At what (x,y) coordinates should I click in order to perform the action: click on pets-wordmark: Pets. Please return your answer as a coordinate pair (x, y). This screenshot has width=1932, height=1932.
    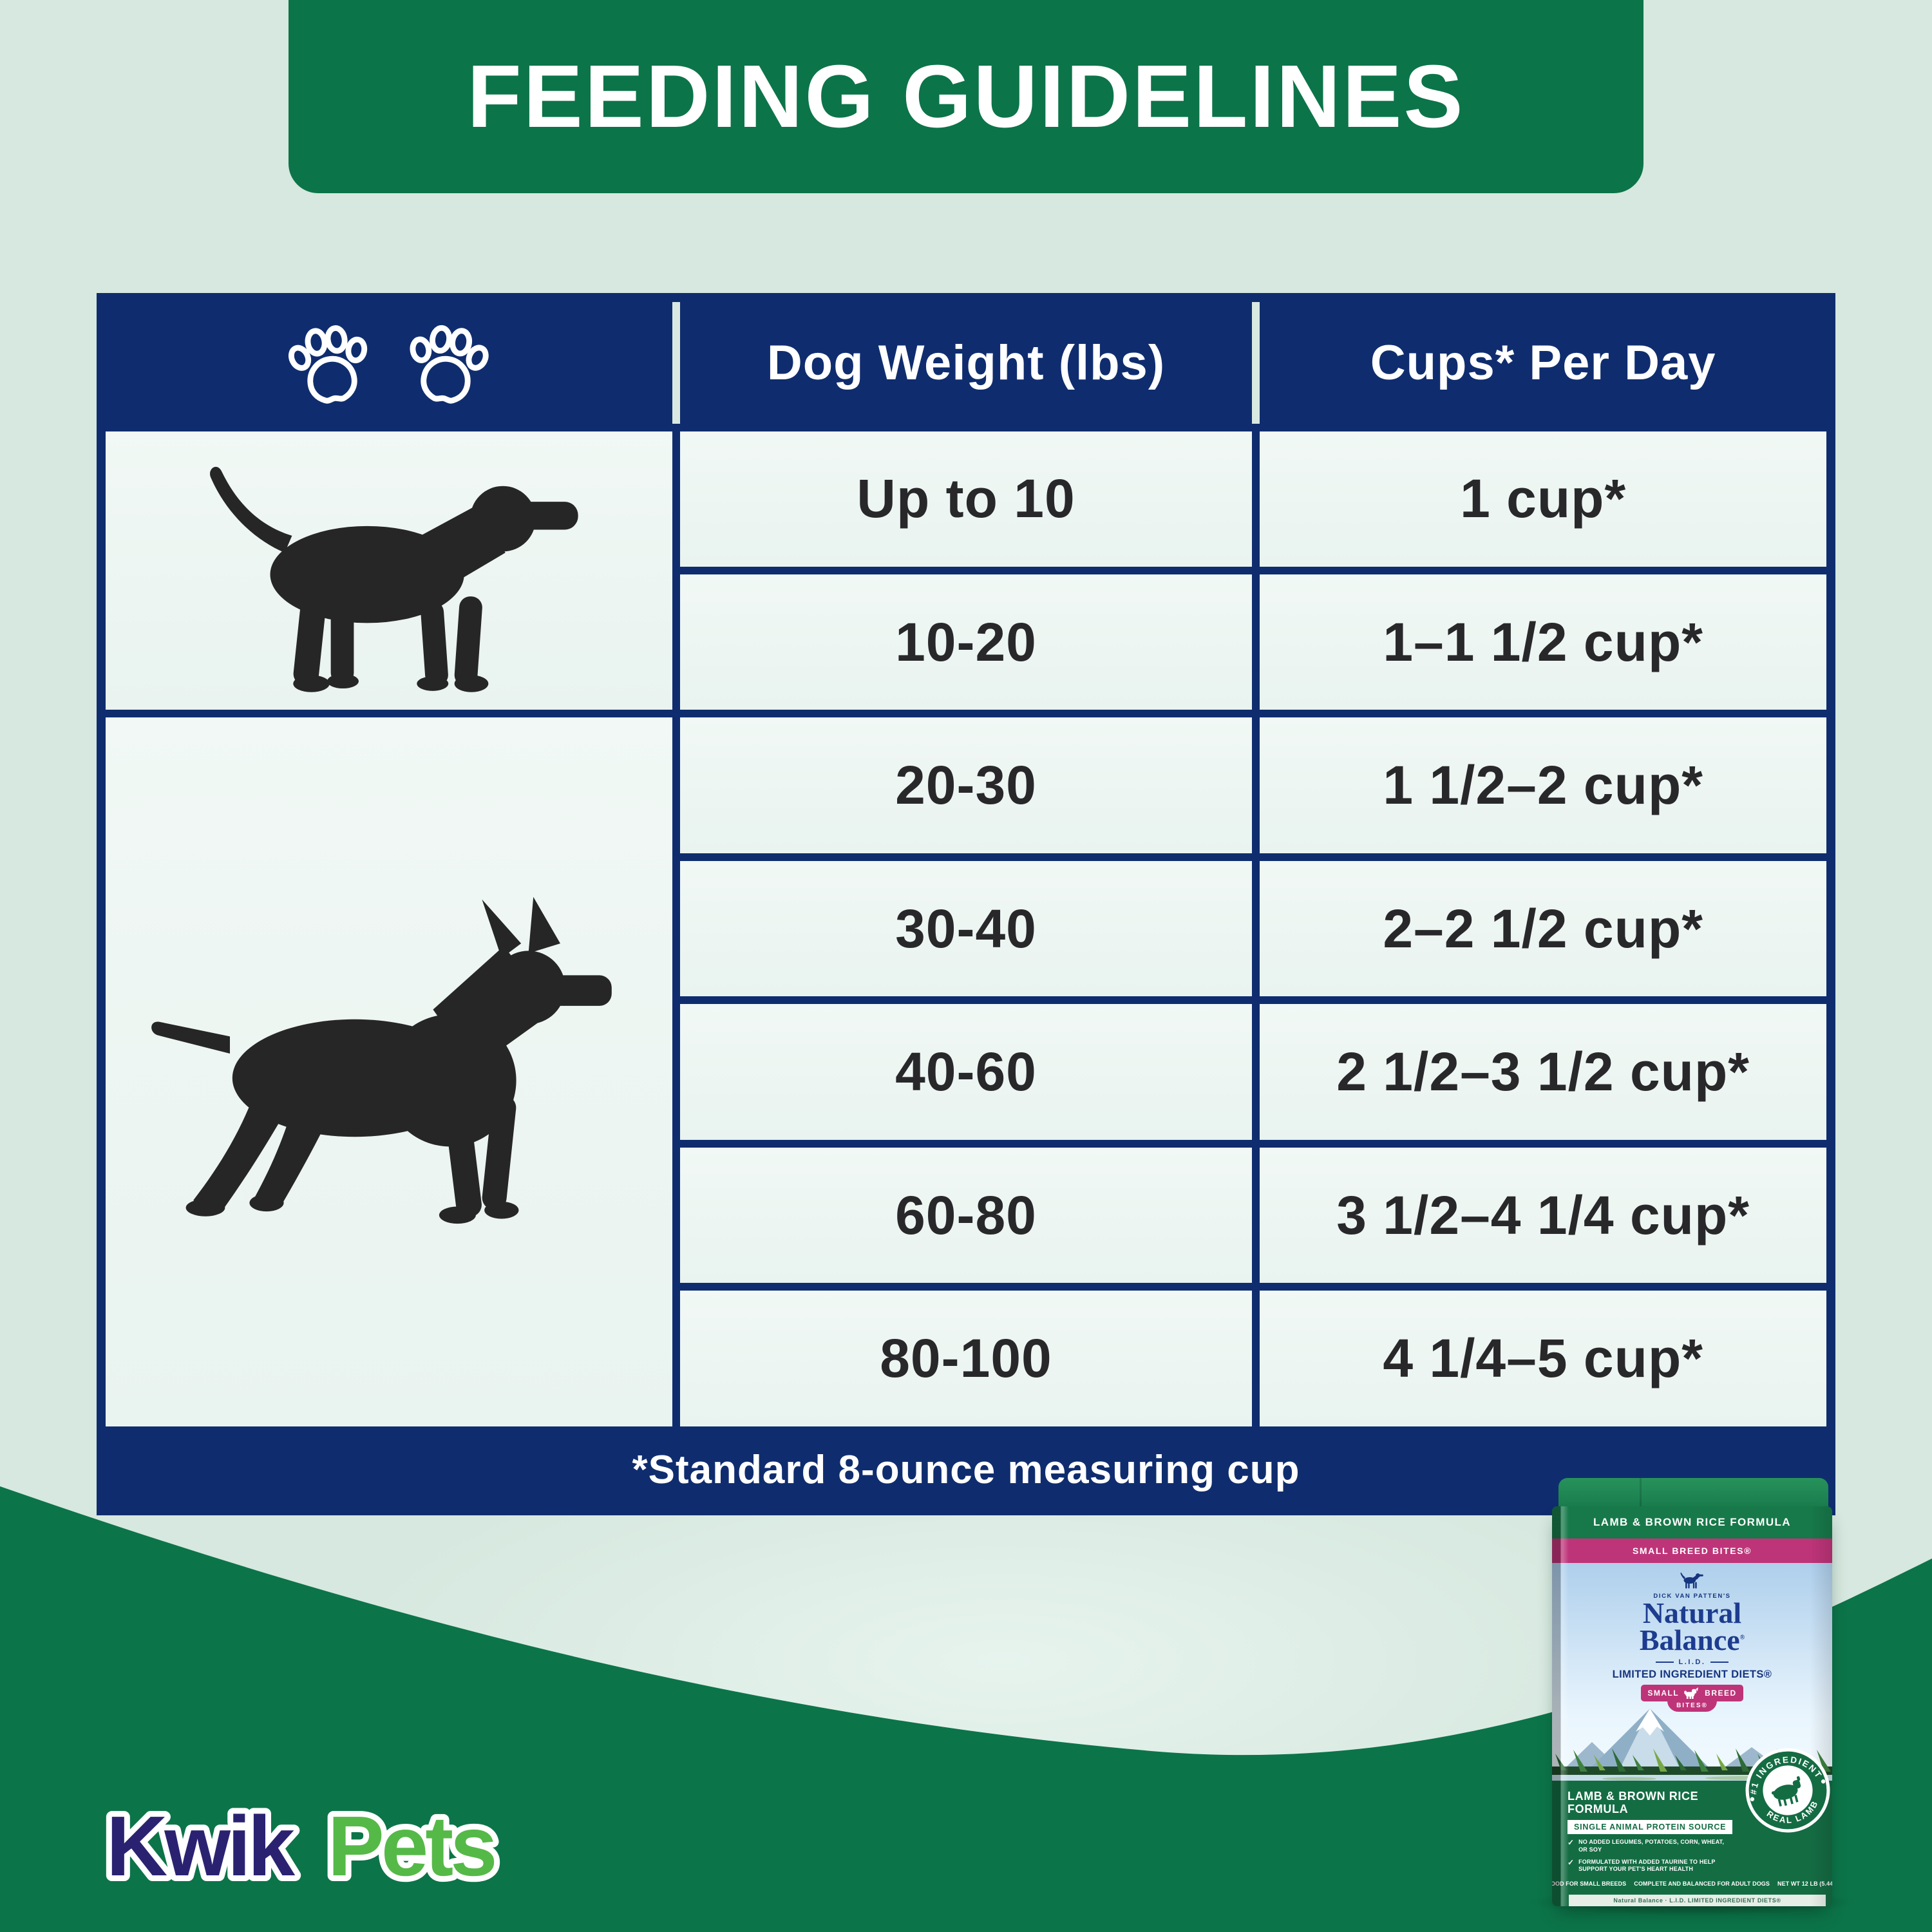
    Looking at the image, I should click on (412, 1846).